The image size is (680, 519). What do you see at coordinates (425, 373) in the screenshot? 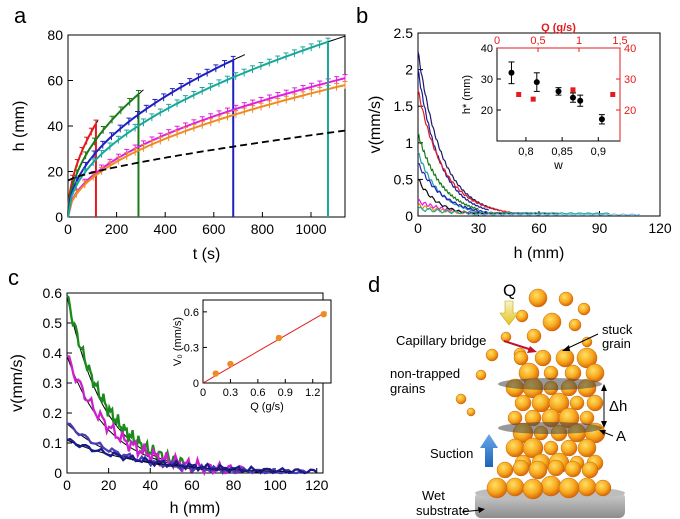
I see `non-trapped-label-line-1: non-trapped` at bounding box center [425, 373].